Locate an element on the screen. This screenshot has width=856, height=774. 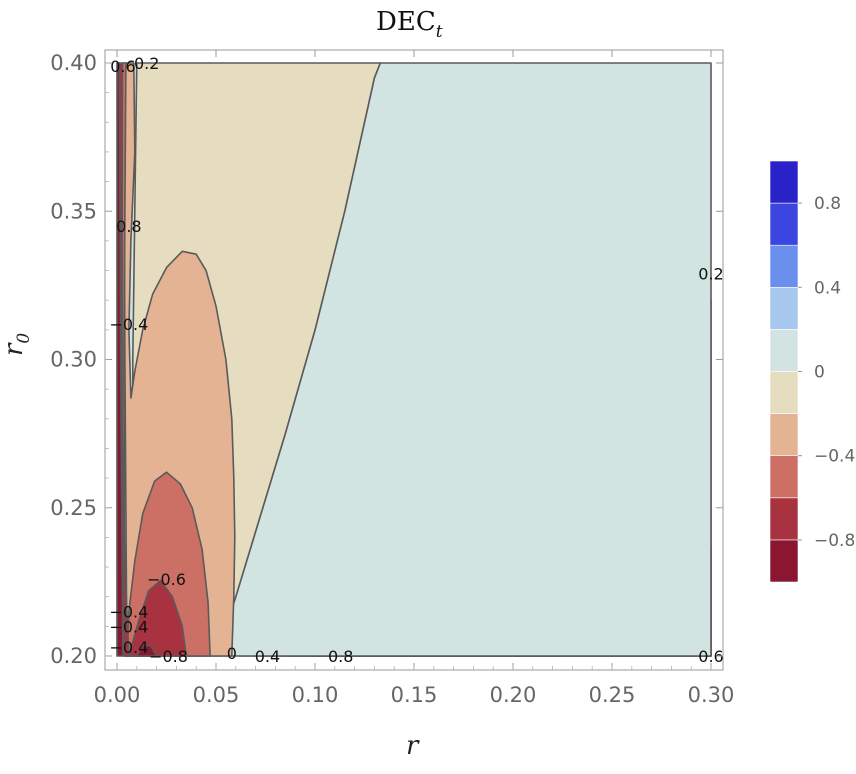
contour-label-3: −0.4 is located at coordinates (128, 324).